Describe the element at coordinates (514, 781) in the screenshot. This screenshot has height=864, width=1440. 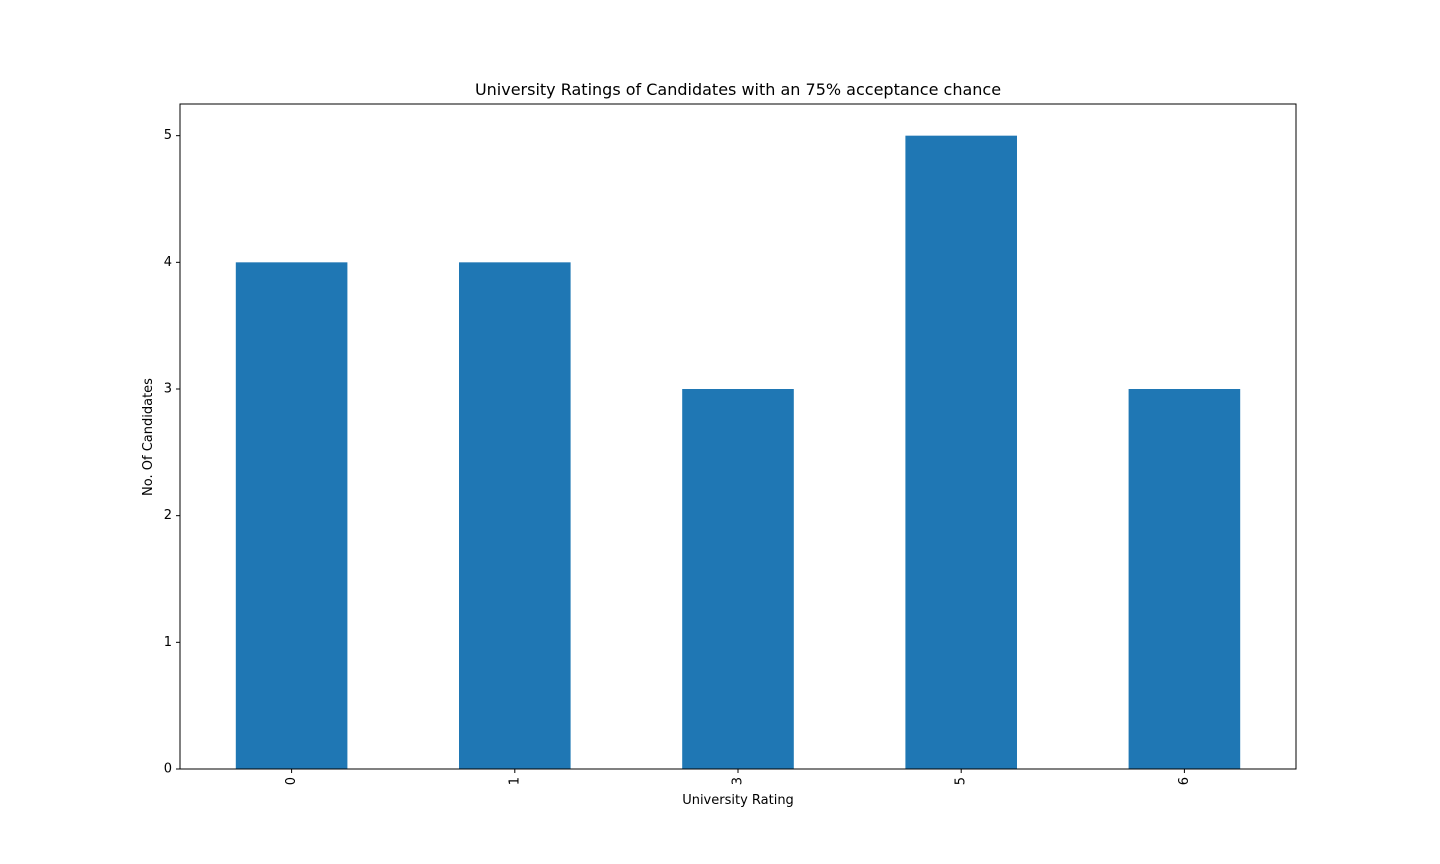
I see `x-tick-label-1: 1` at that location.